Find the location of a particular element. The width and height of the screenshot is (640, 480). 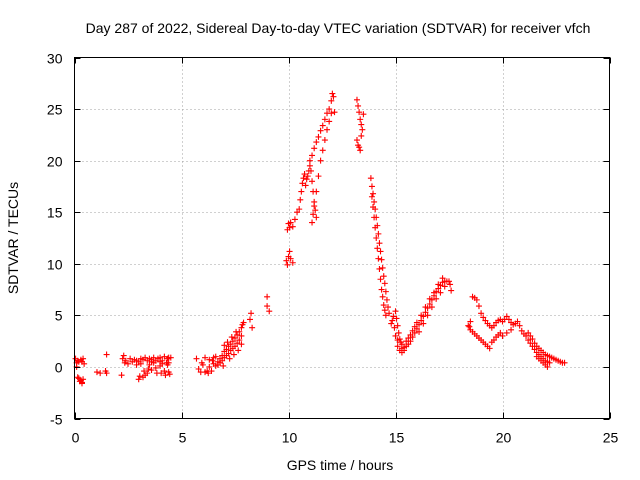

x-tick-label: 15 is located at coordinates (397, 438).